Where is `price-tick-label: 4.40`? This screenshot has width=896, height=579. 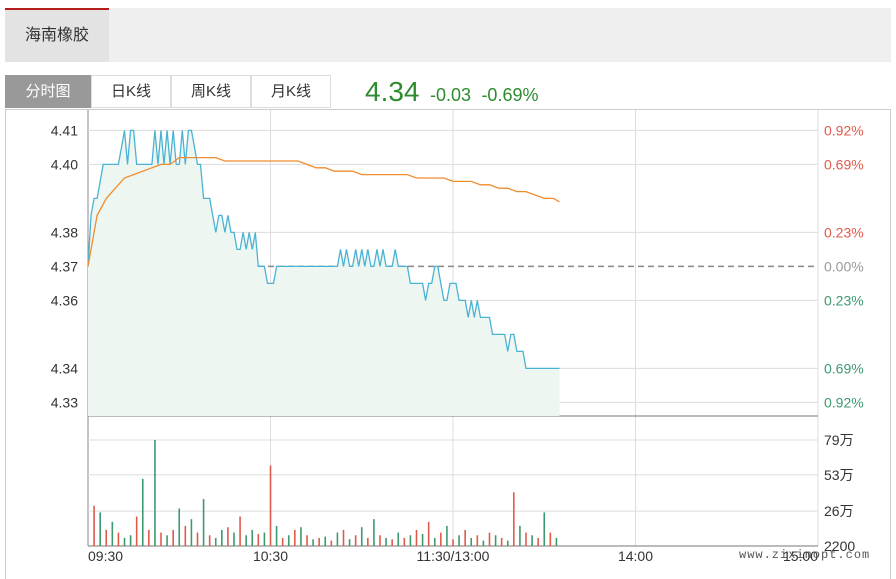
price-tick-label: 4.40 is located at coordinates (64, 164).